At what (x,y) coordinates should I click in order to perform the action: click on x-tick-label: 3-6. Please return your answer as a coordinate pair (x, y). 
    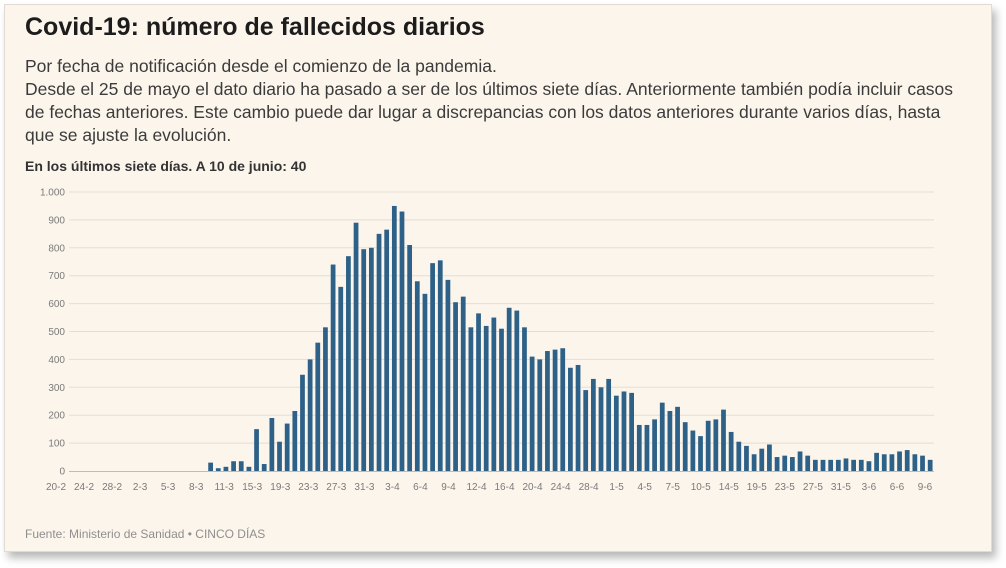
    Looking at the image, I should click on (869, 487).